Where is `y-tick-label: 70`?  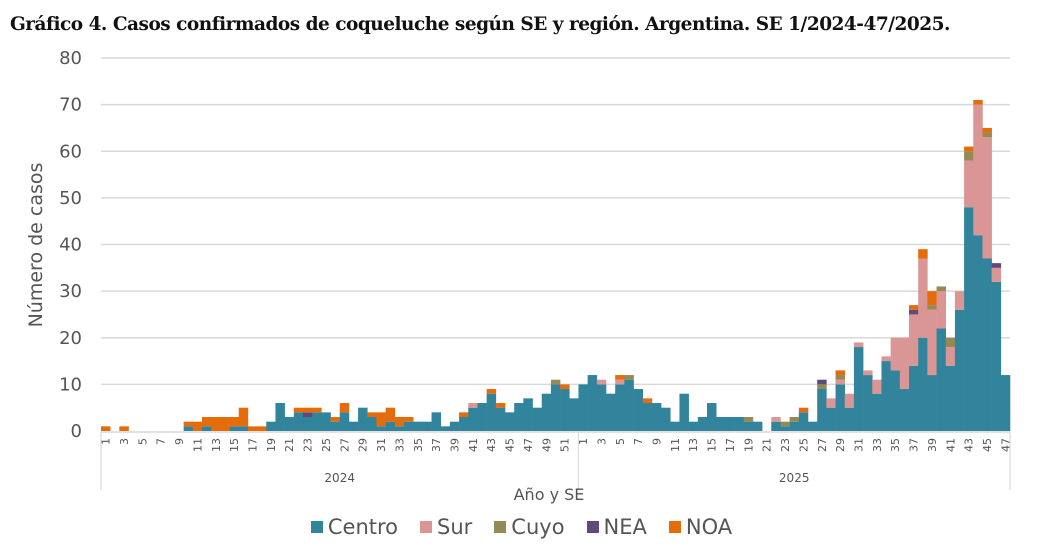 y-tick-label: 70 is located at coordinates (70, 105).